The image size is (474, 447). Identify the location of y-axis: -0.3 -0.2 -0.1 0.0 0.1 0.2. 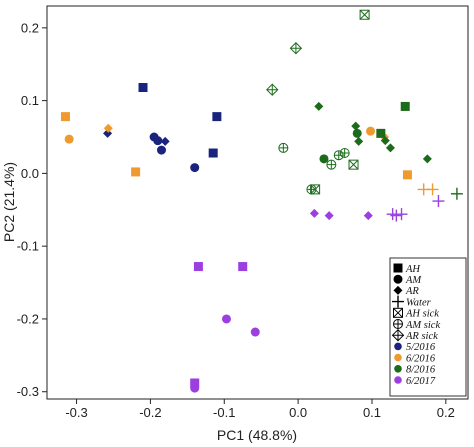
(32, 209).